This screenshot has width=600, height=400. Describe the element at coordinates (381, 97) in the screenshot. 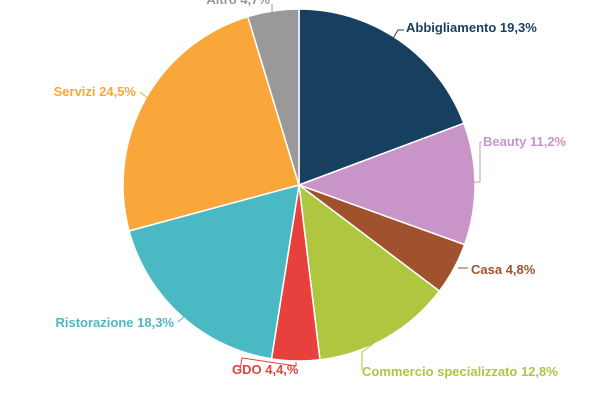

I see `pie-slice-abbigliamento` at that location.